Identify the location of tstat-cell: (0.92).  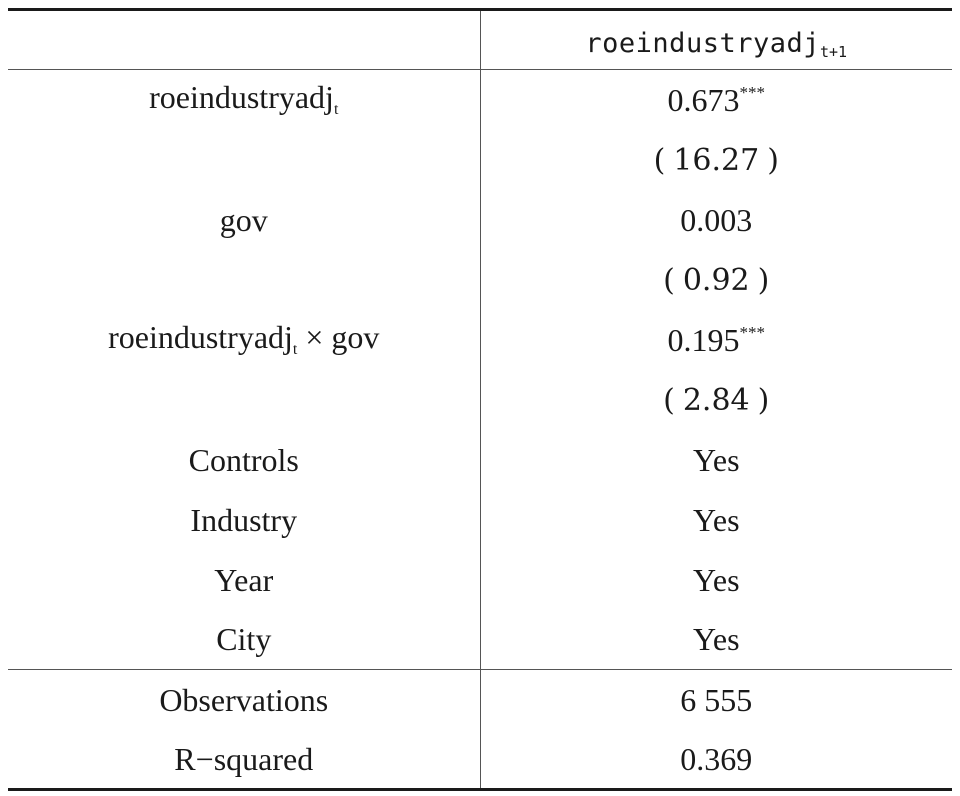
(716, 280).